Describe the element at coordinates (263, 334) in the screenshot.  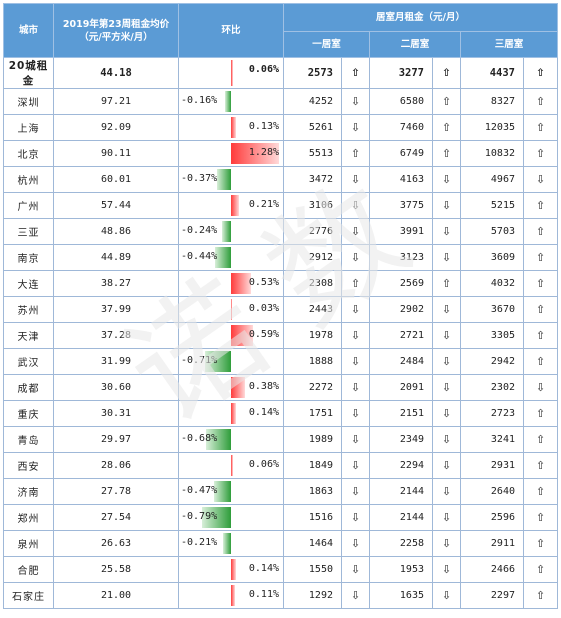
I see `yoy-value: 0.59%` at that location.